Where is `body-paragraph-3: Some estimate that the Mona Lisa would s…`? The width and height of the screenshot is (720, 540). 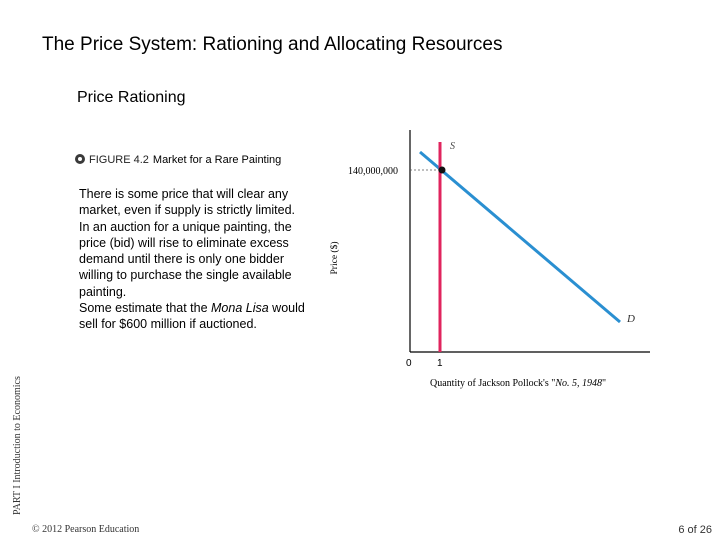 body-paragraph-3: Some estimate that the Mona Lisa would s… is located at coordinates (194, 316).